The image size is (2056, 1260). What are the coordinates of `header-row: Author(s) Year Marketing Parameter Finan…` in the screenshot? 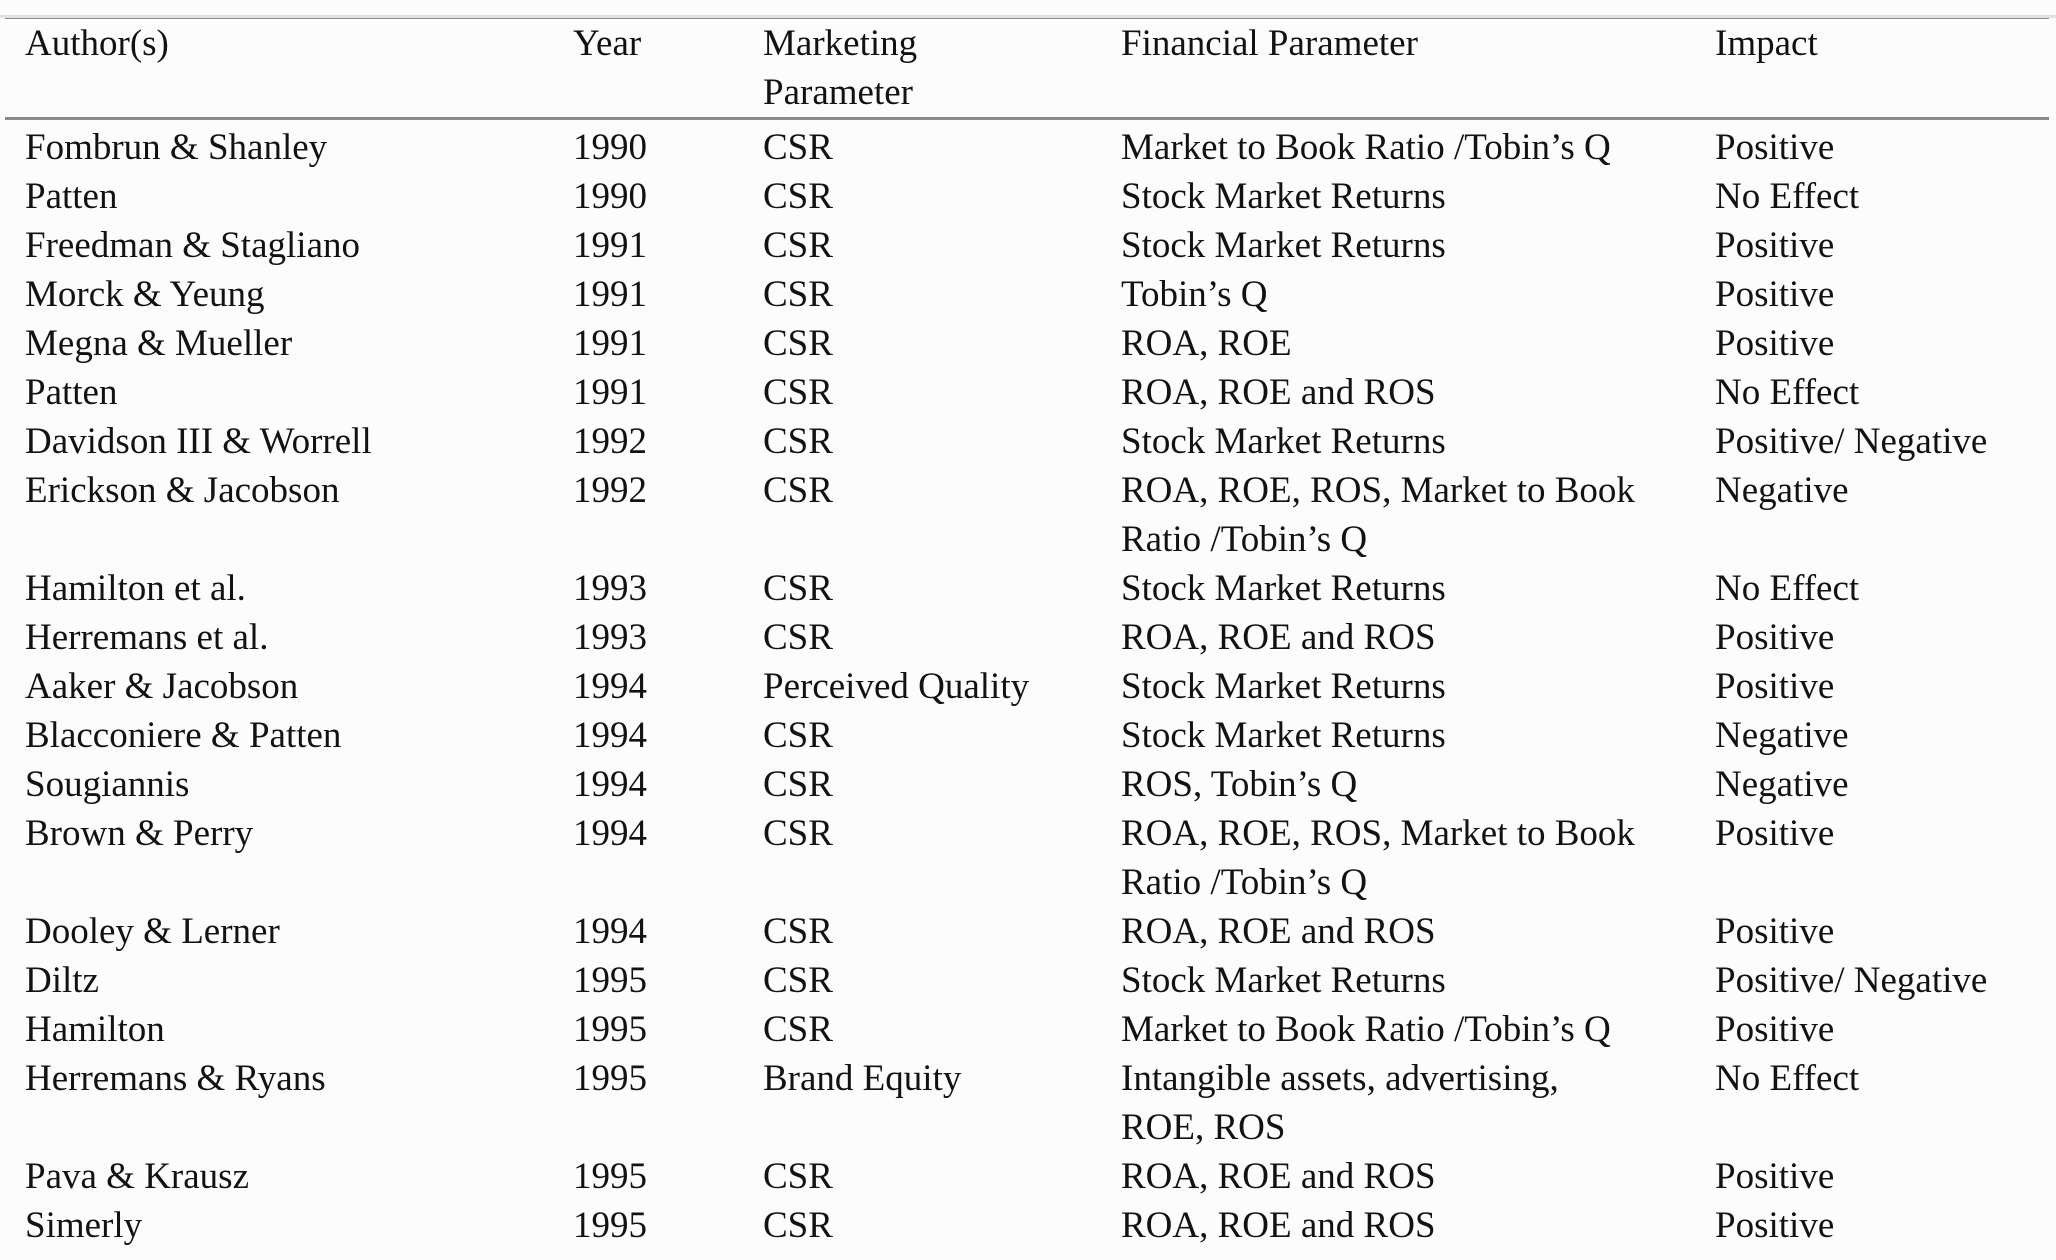 It's located at (1027, 68).